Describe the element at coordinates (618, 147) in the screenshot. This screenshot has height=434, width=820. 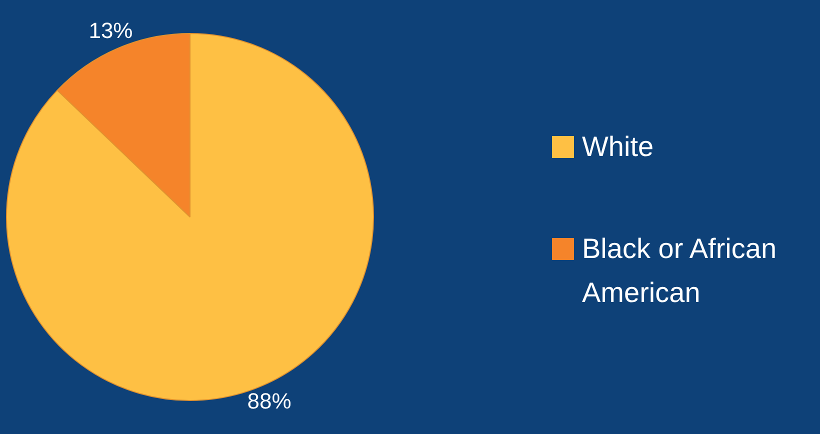
I see `legend-label: White` at that location.